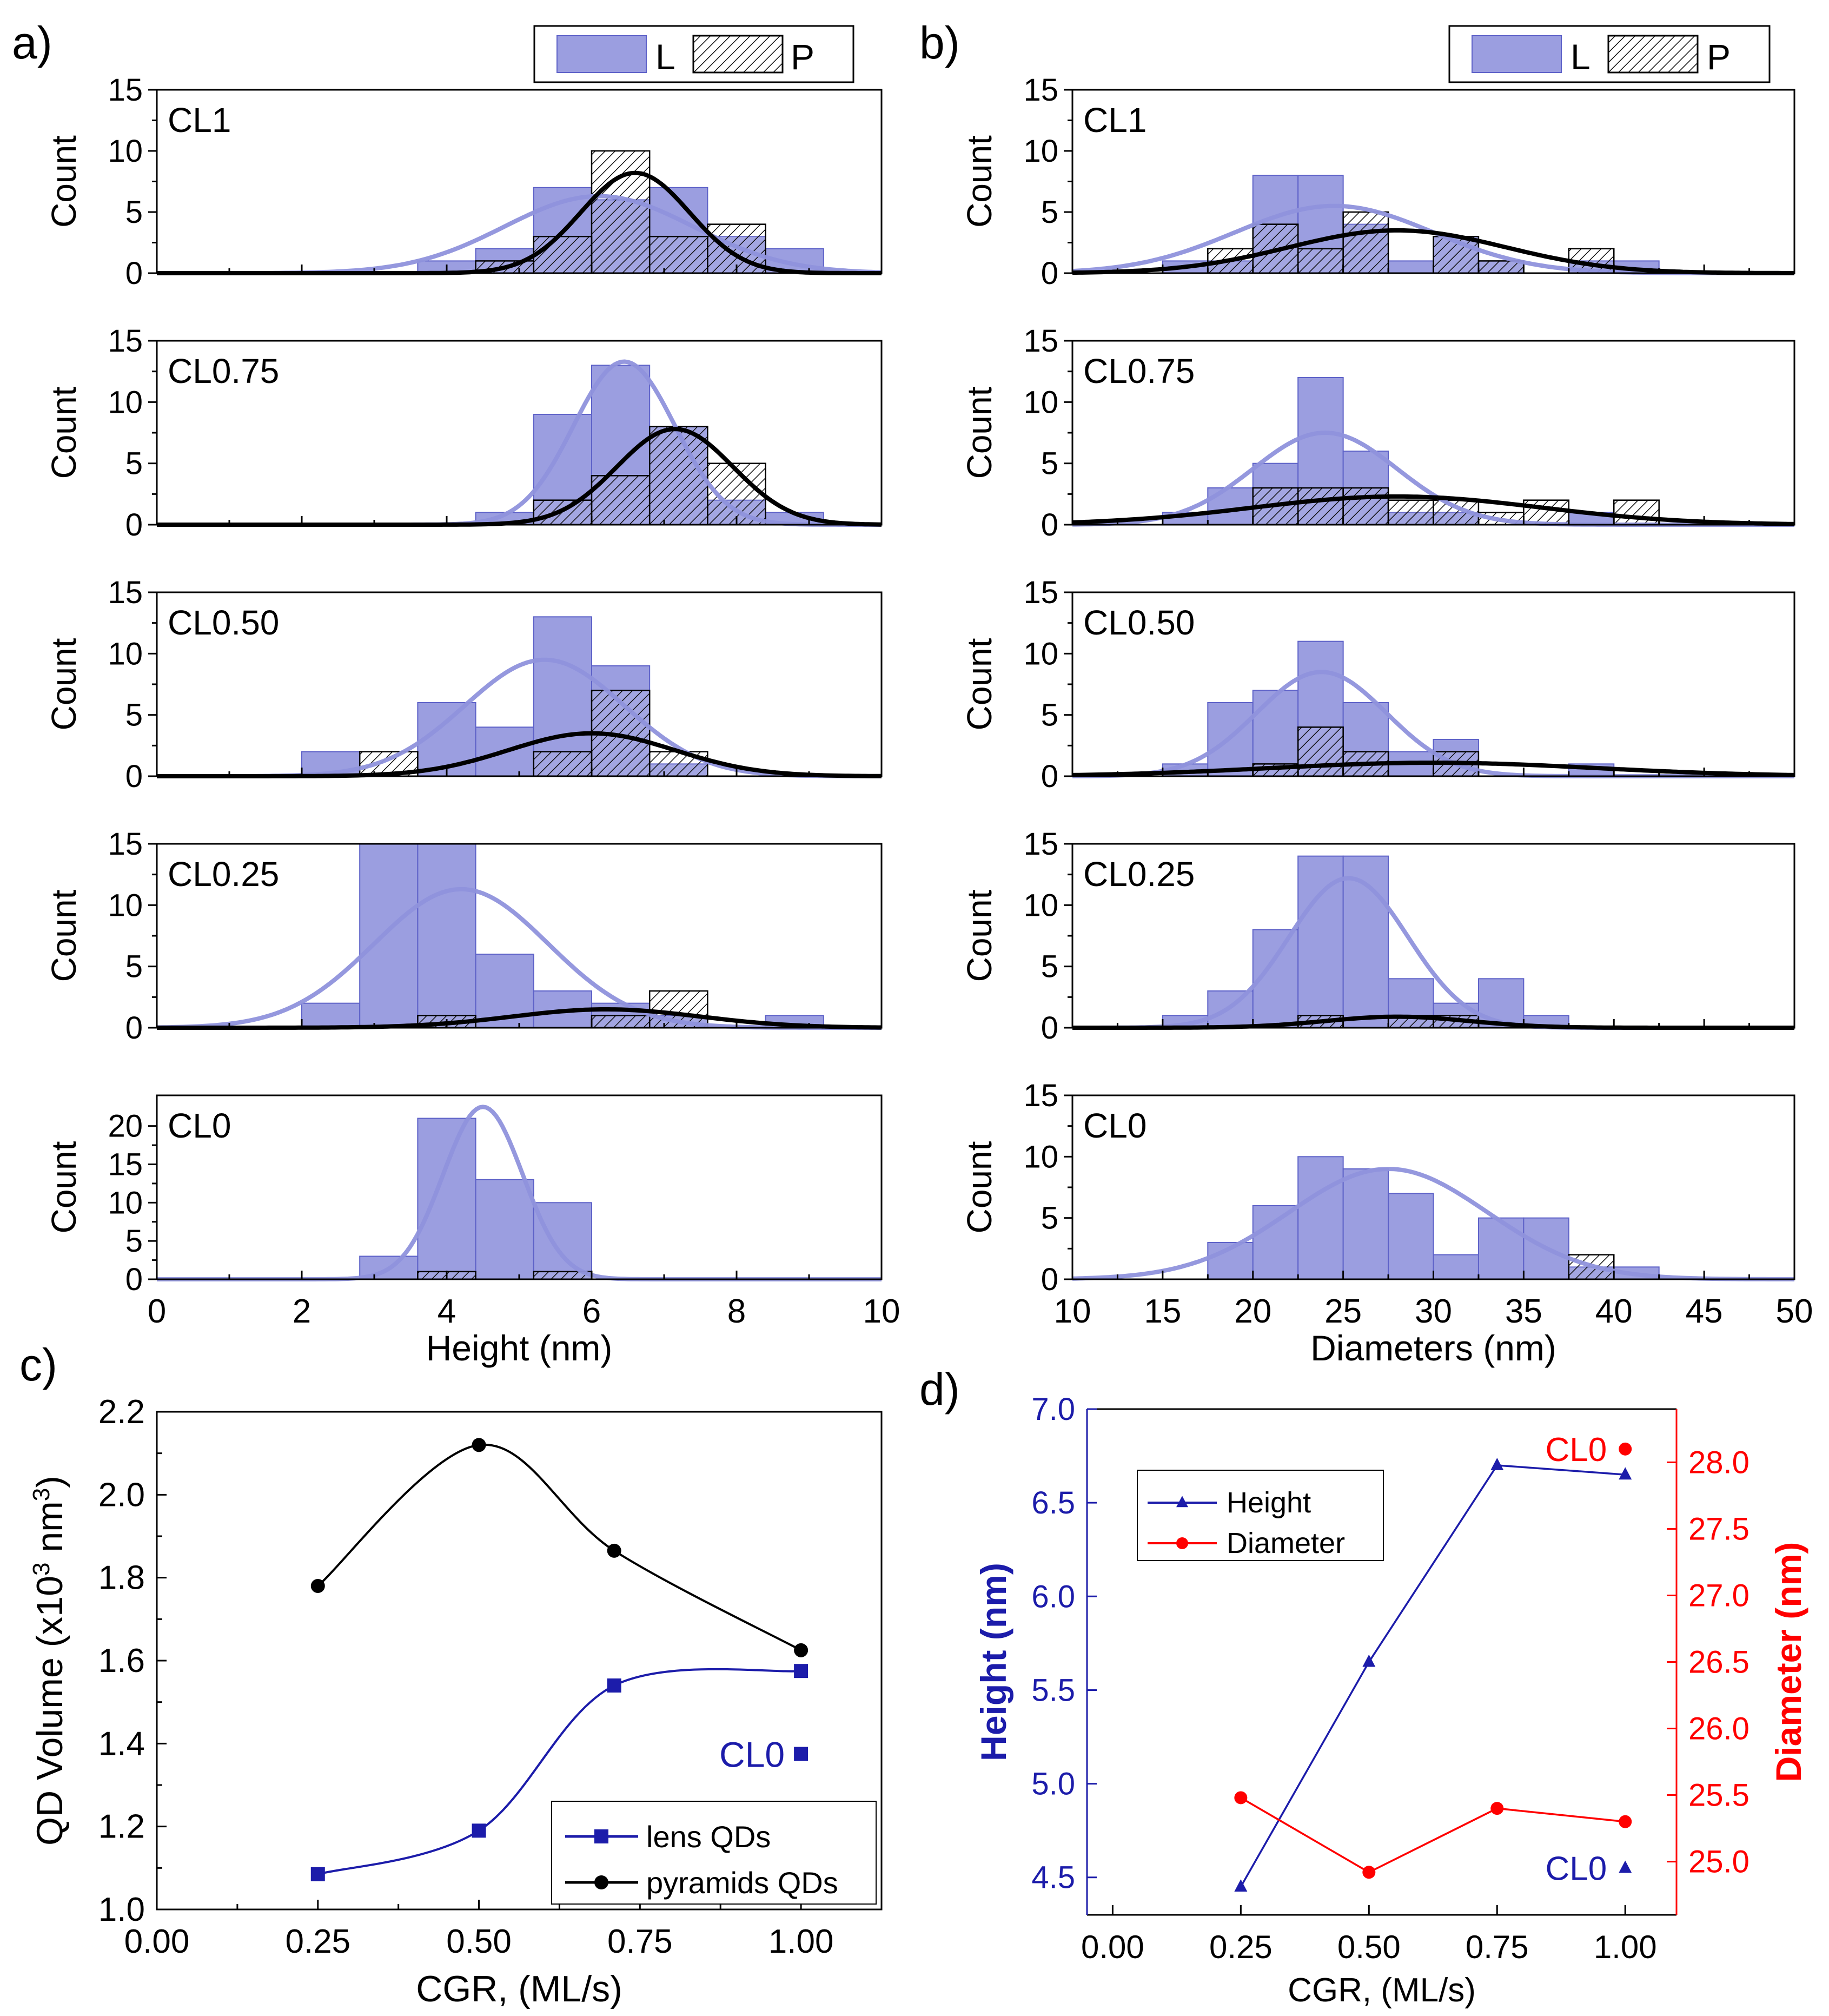  I want to click on y-axis-title-part: nm, so click(49, 1531).